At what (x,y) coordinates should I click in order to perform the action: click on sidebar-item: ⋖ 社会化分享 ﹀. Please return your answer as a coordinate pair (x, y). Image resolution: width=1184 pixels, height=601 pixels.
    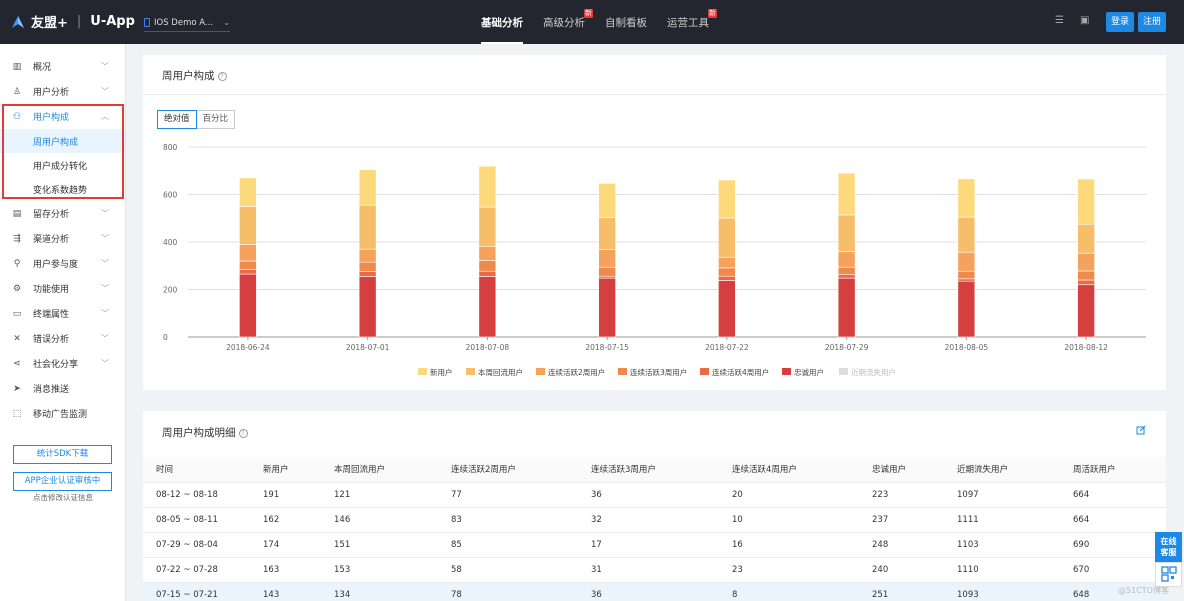
    Looking at the image, I should click on (62, 363).